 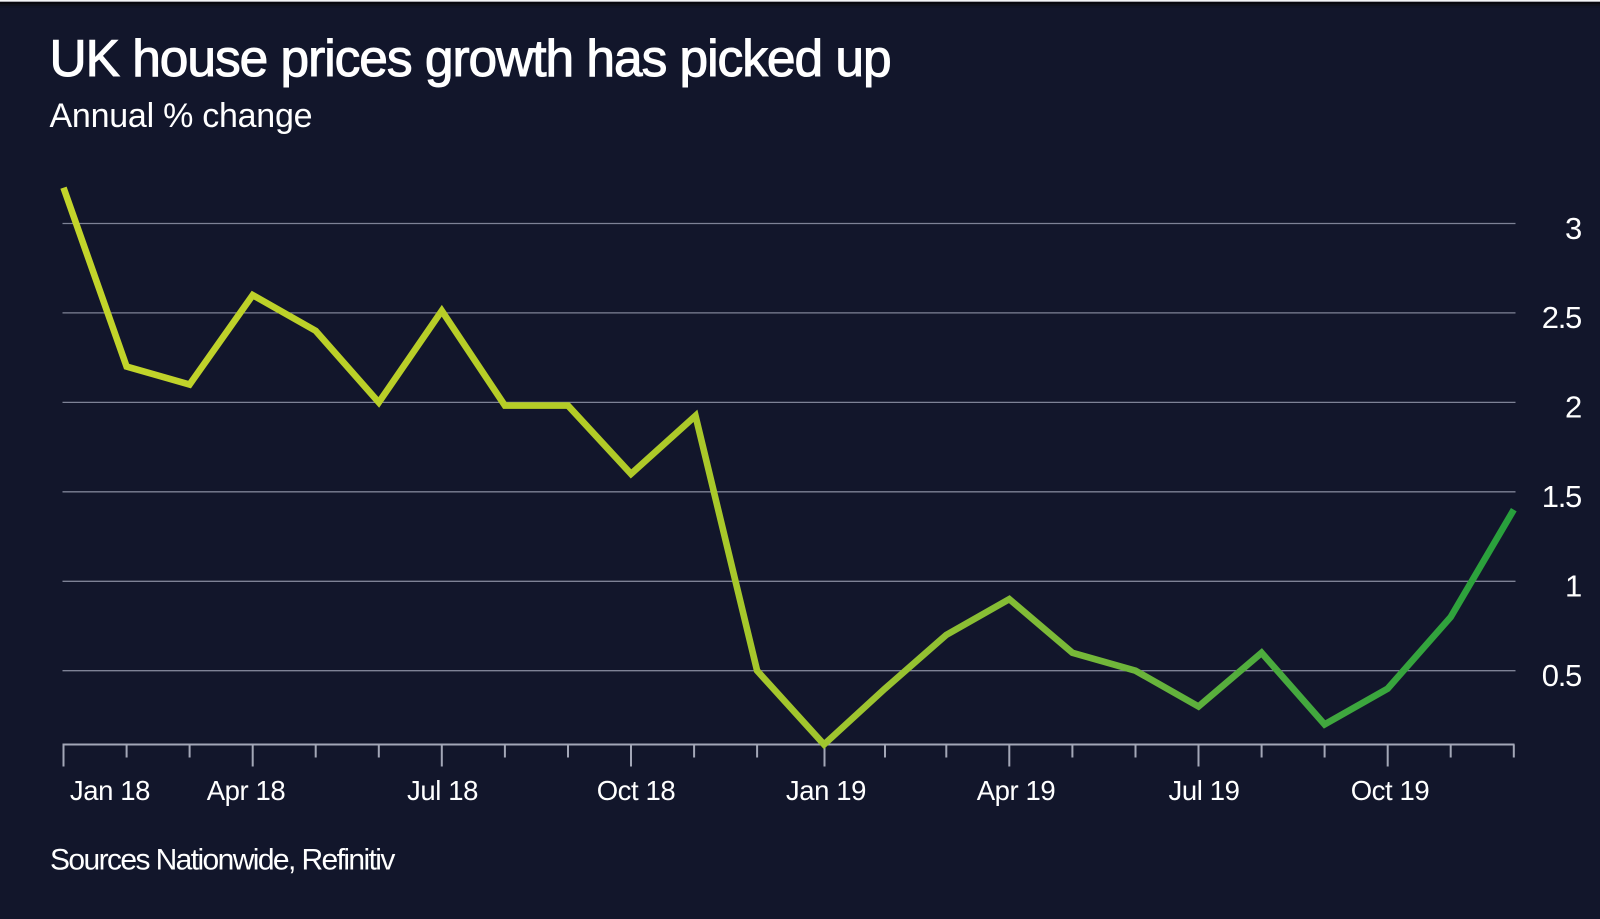 What do you see at coordinates (1573, 407) in the screenshot?
I see `svg-text: 2` at bounding box center [1573, 407].